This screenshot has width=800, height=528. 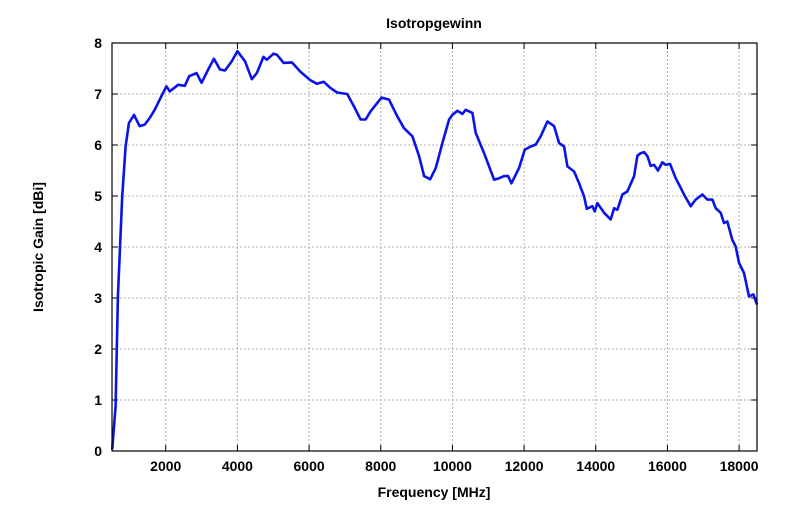 I want to click on y-tick-label: 8, so click(x=98, y=43).